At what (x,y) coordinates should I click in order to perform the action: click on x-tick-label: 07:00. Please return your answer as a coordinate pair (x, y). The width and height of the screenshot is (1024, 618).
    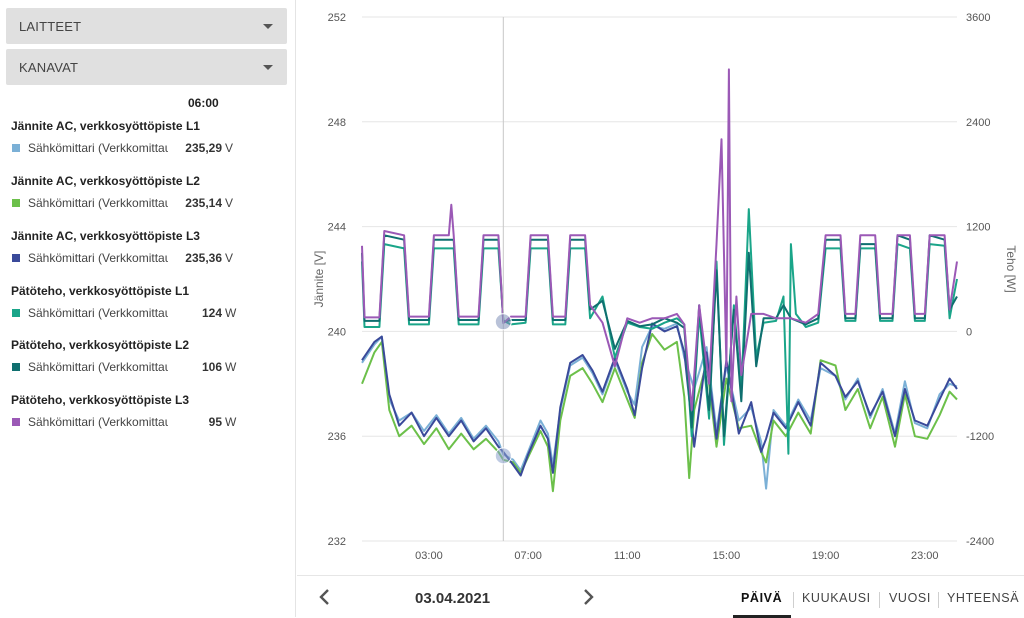
    Looking at the image, I should click on (528, 556).